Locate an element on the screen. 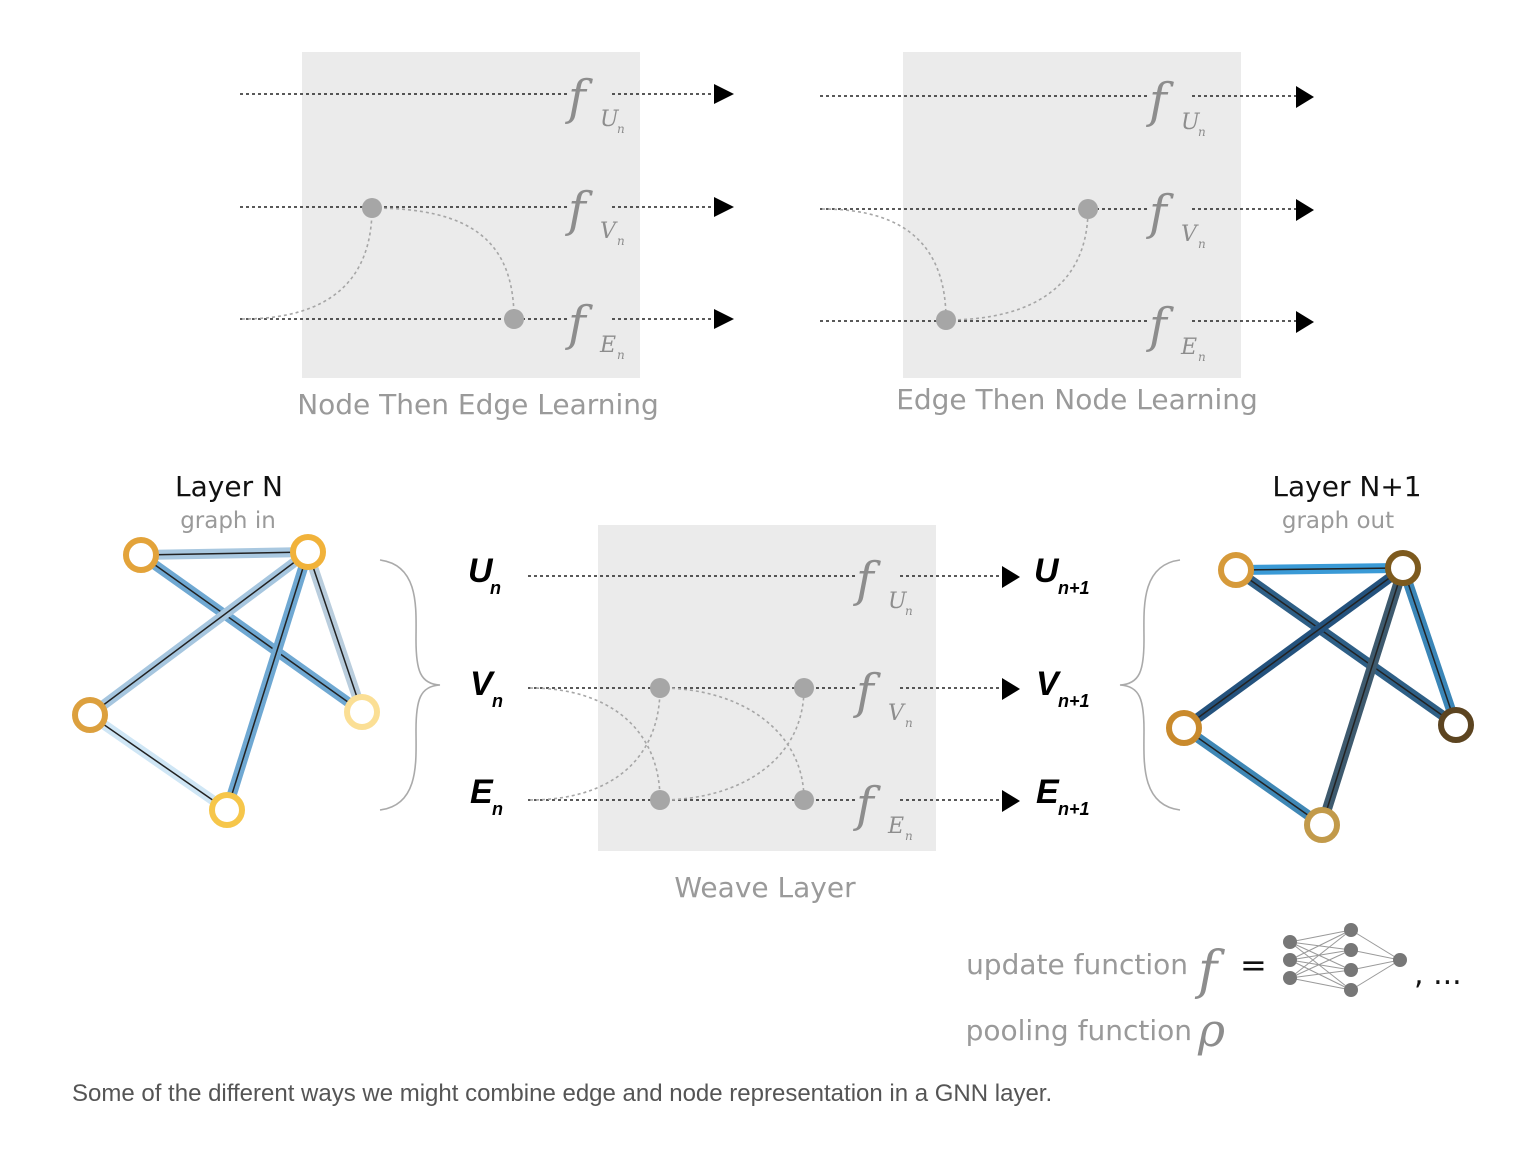 The height and width of the screenshot is (1160, 1534). graph-in-edges is located at coordinates (227, 681).